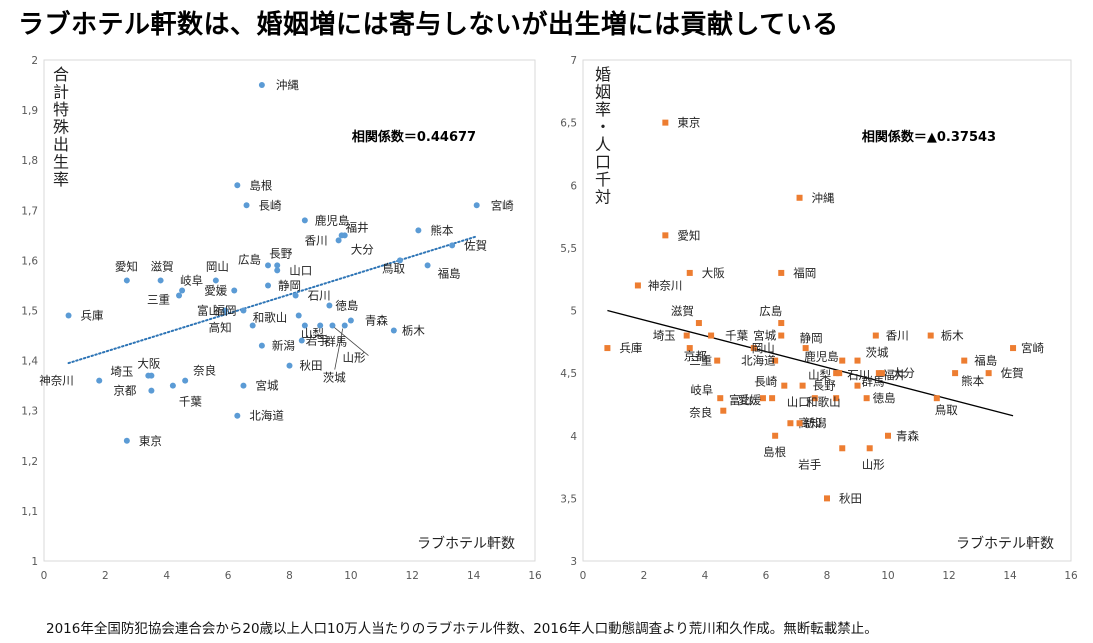 Image resolution: width=1093 pixels, height=643 pixels. What do you see at coordinates (317, 341) in the screenshot?
I see `data-point-label: 岩手` at bounding box center [317, 341].